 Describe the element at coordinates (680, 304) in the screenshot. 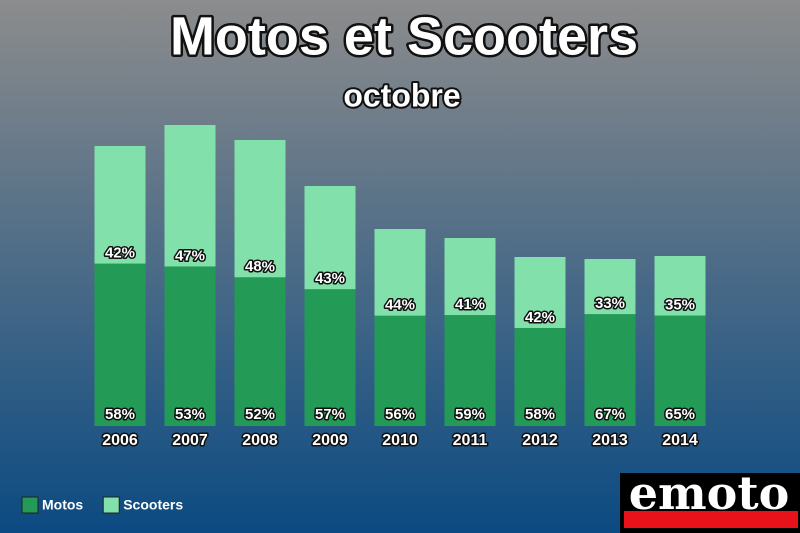

I see `data-label: 35%` at that location.